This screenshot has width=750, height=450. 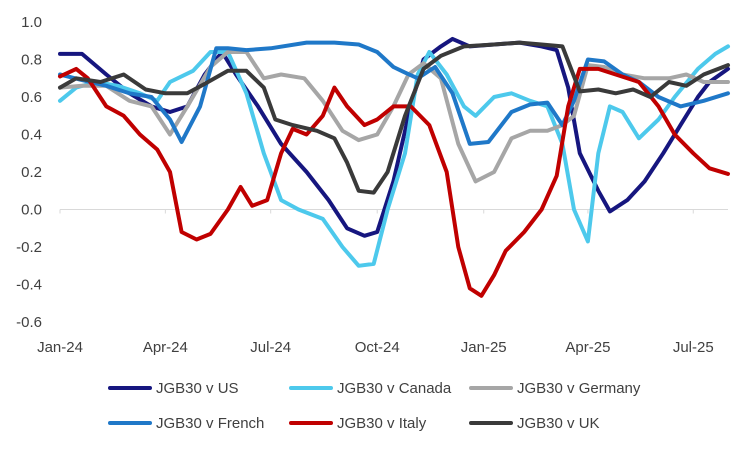 I want to click on x-tick-label: Oct-24, so click(x=377, y=347).